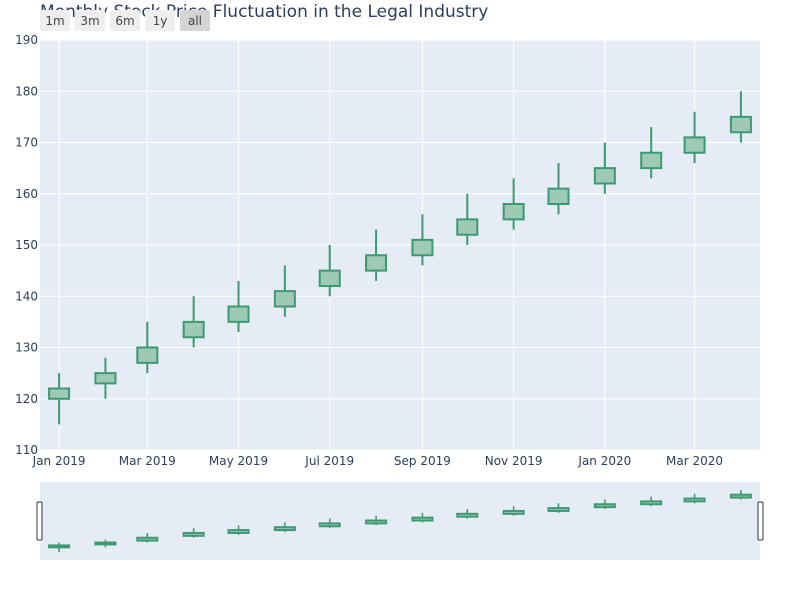 The image size is (800, 600). What do you see at coordinates (238, 461) in the screenshot?
I see `x-tick-label: May 2019` at bounding box center [238, 461].